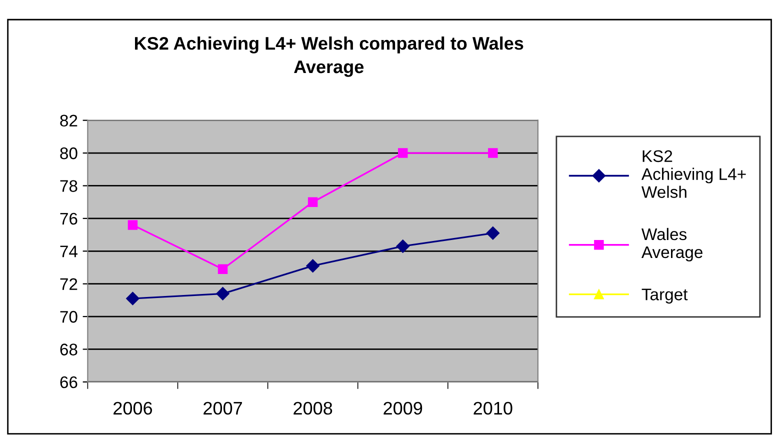  What do you see at coordinates (69, 120) in the screenshot?
I see `y-tick-label: 82` at bounding box center [69, 120].